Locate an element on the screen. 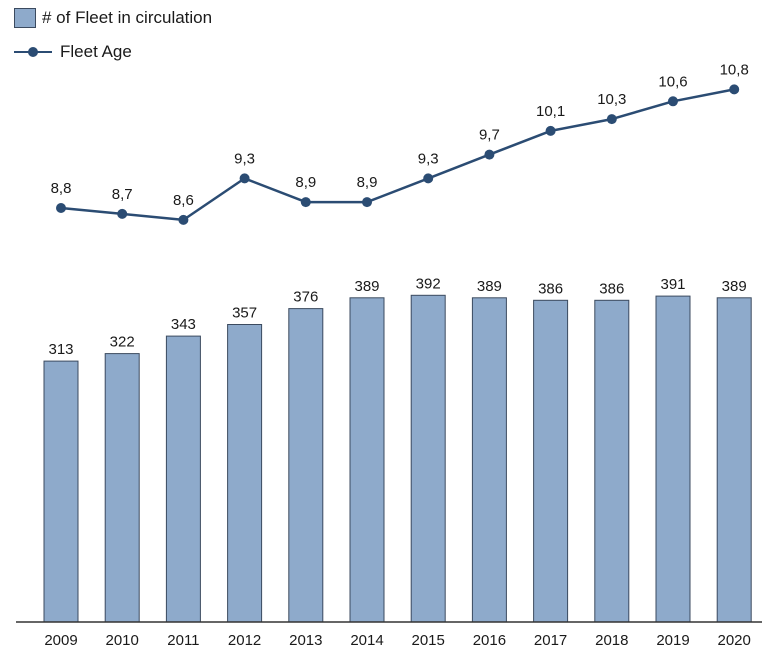  bar-2013 is located at coordinates (306, 465).